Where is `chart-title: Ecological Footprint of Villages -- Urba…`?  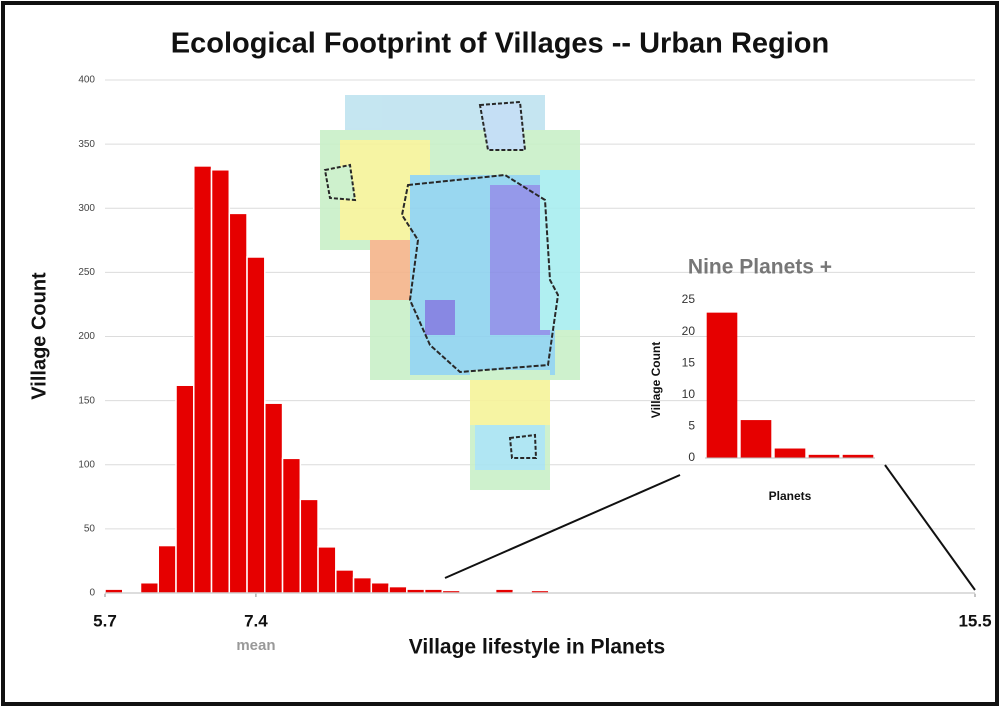 chart-title: Ecological Footprint of Villages -- Urba… is located at coordinates (500, 44).